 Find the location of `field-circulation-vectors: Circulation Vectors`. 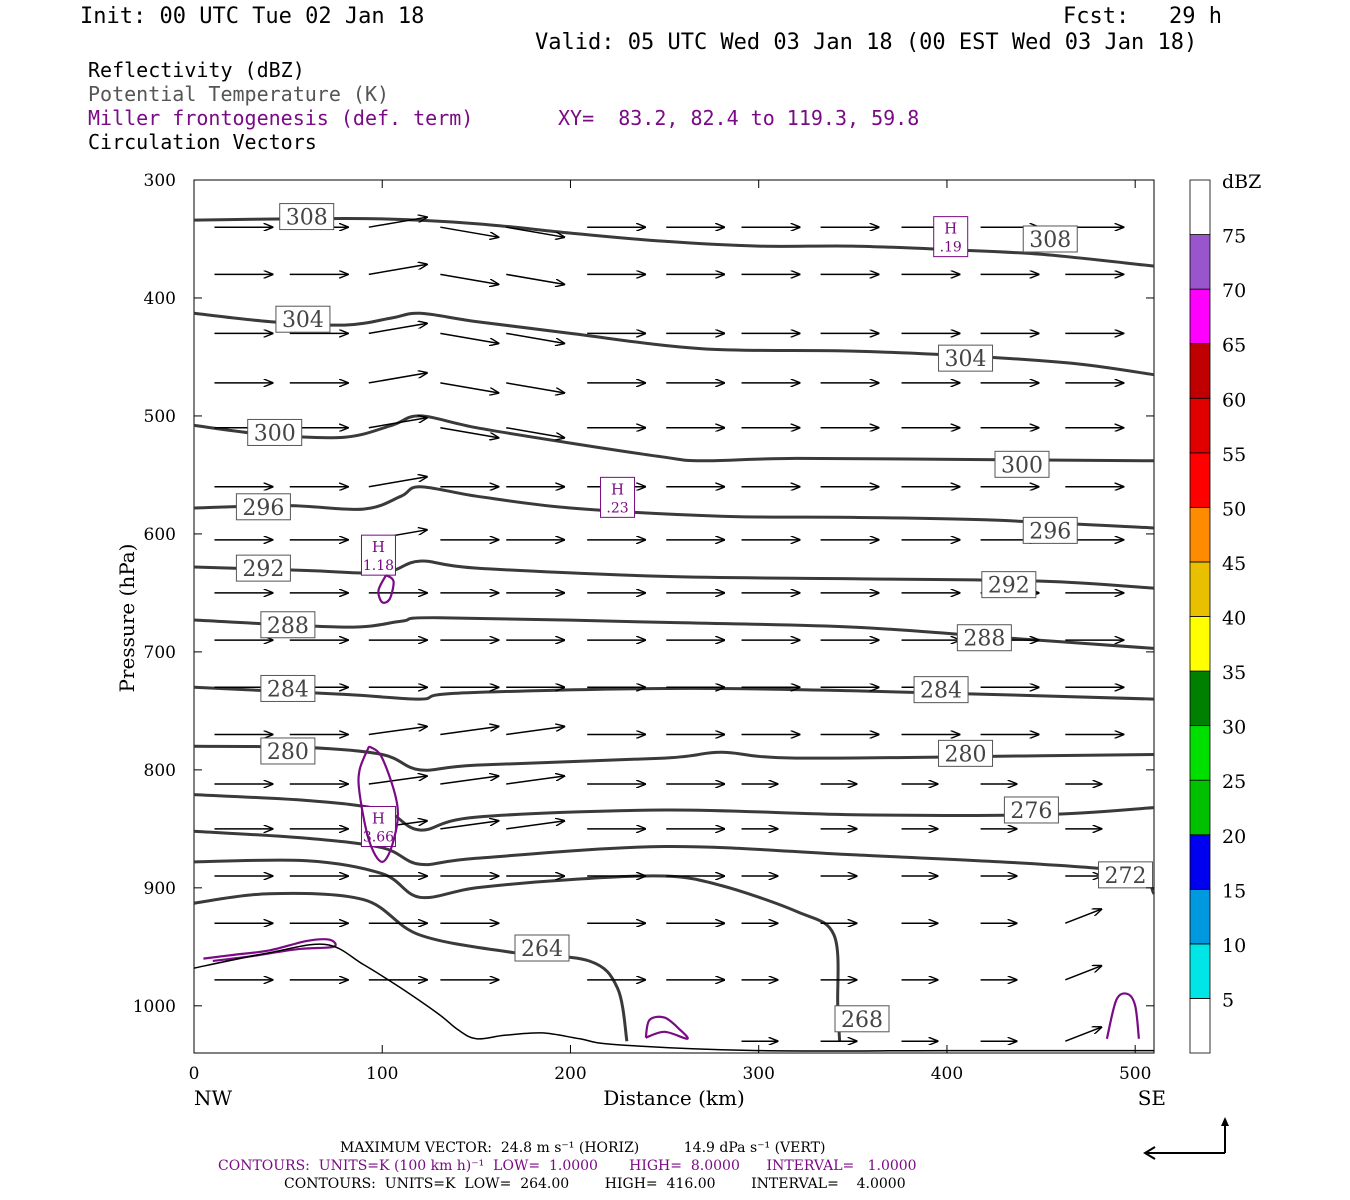

field-circulation-vectors: Circulation Vectors is located at coordinates (202, 142).